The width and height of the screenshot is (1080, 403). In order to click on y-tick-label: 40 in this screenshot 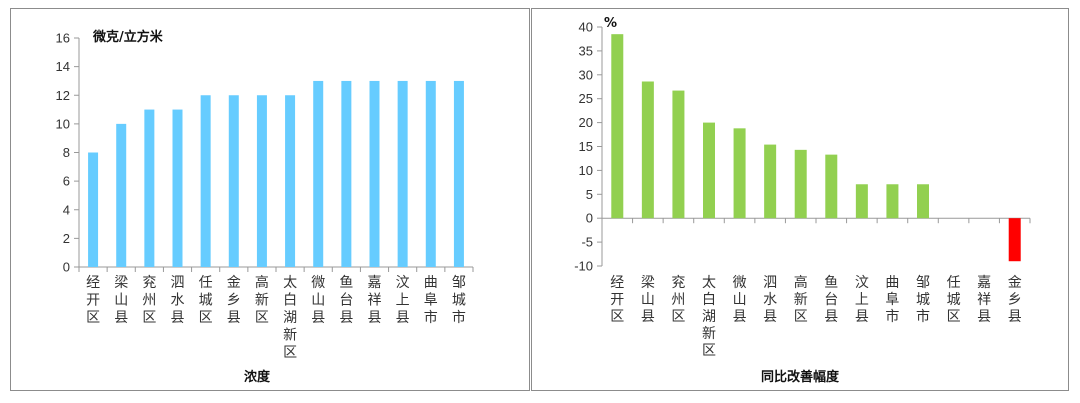, I will do `click(586, 27)`.